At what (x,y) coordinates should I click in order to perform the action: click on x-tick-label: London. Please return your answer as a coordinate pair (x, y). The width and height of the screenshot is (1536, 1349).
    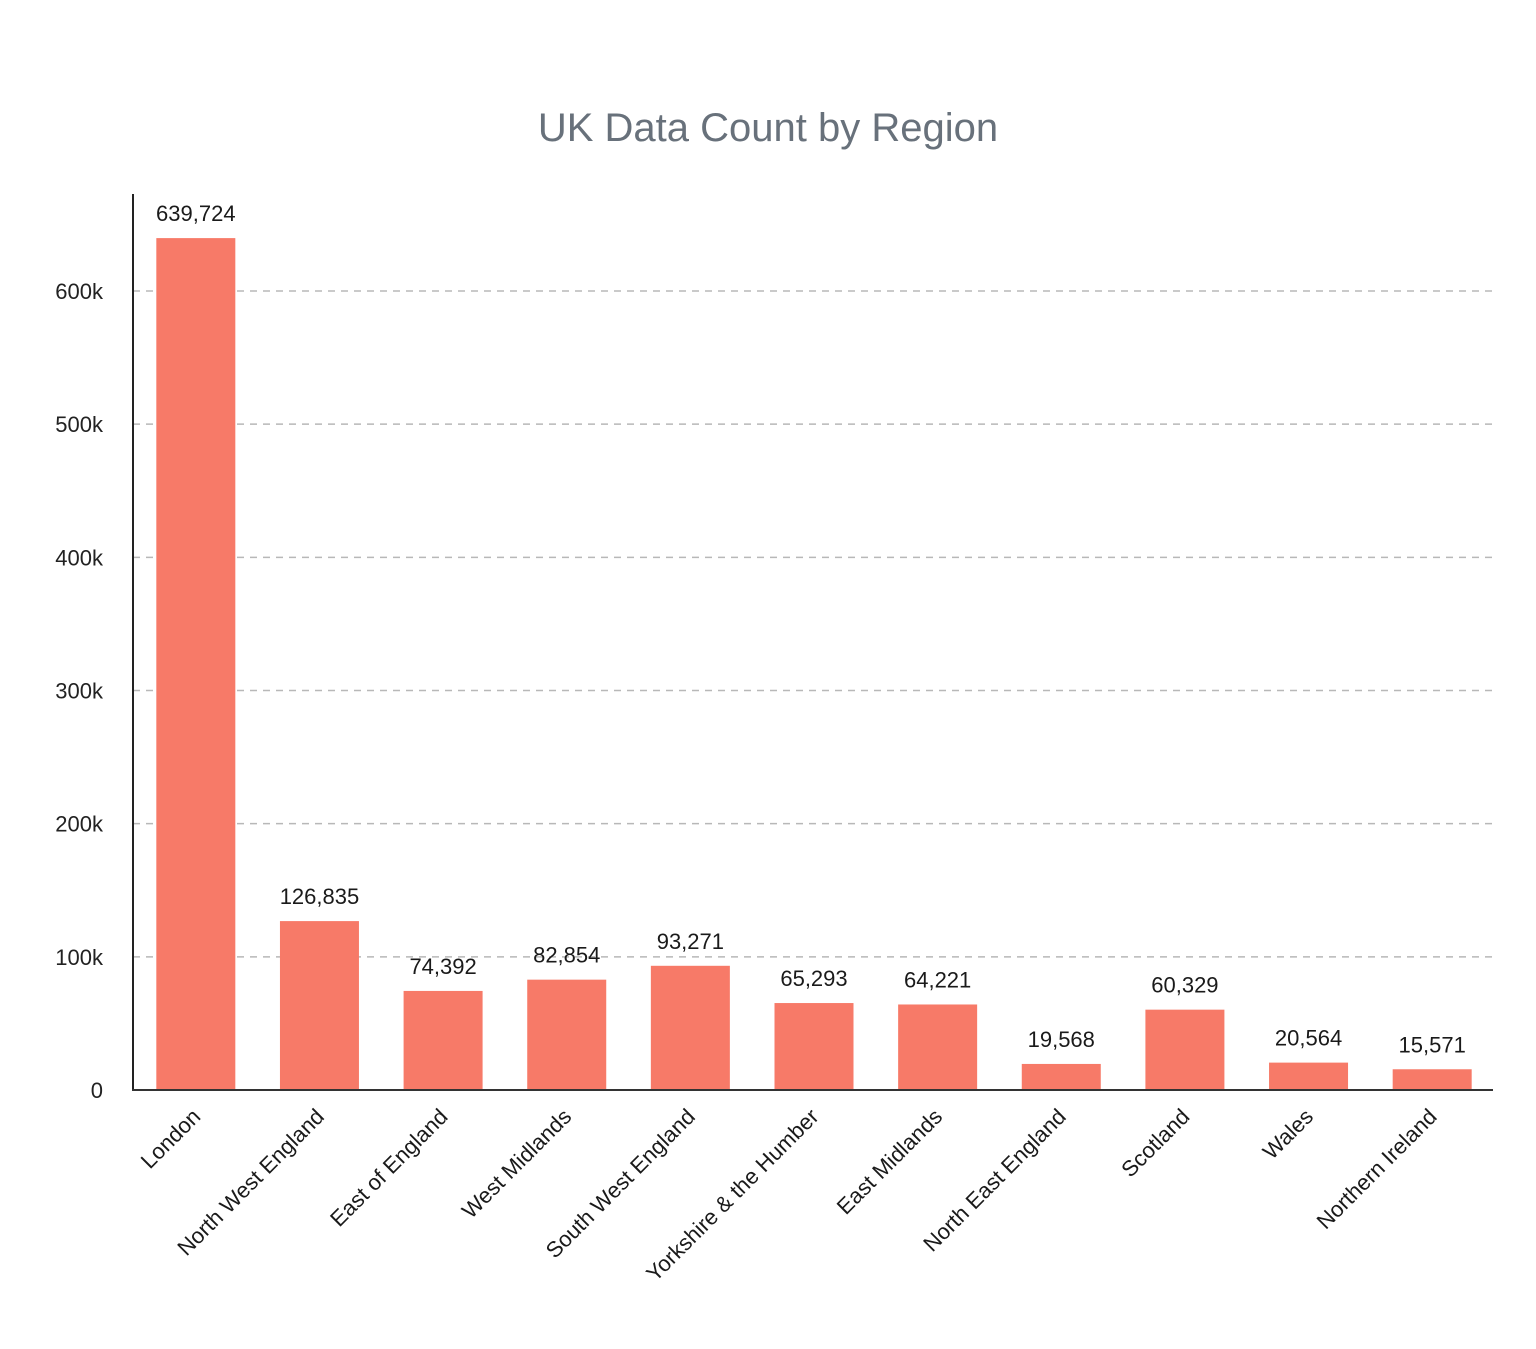
    Looking at the image, I should click on (171, 1139).